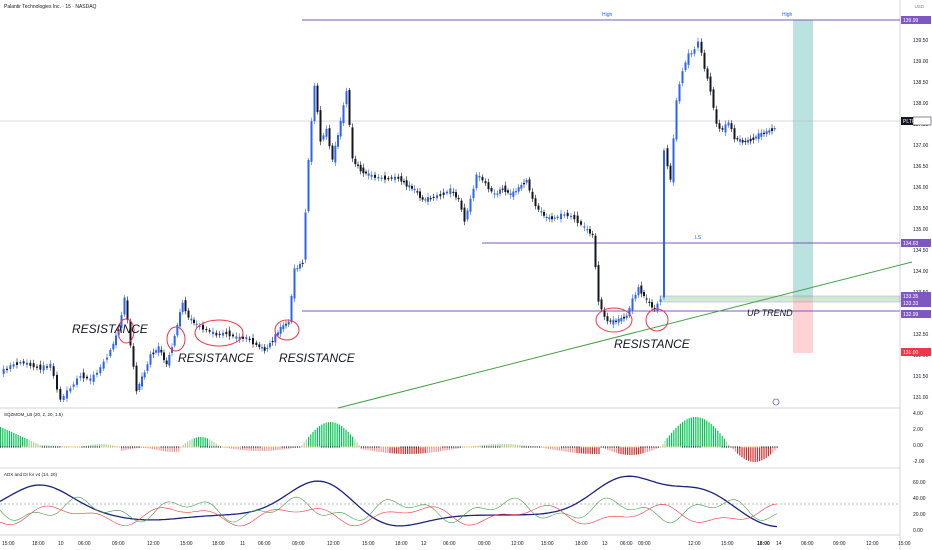 The image size is (932, 550). What do you see at coordinates (607, 15) in the screenshot?
I see `high-label-left: High` at bounding box center [607, 15].